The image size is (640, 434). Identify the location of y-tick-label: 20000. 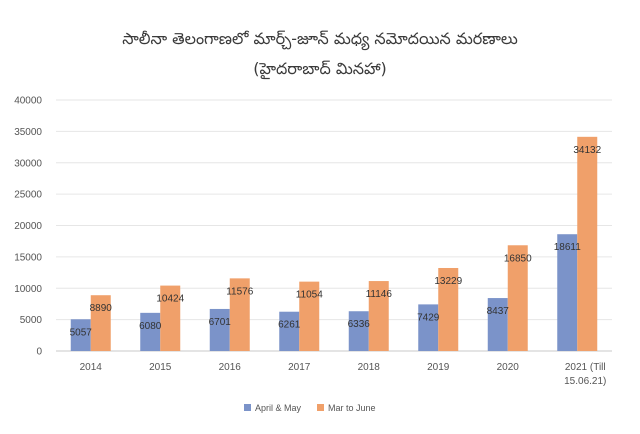
(28, 226).